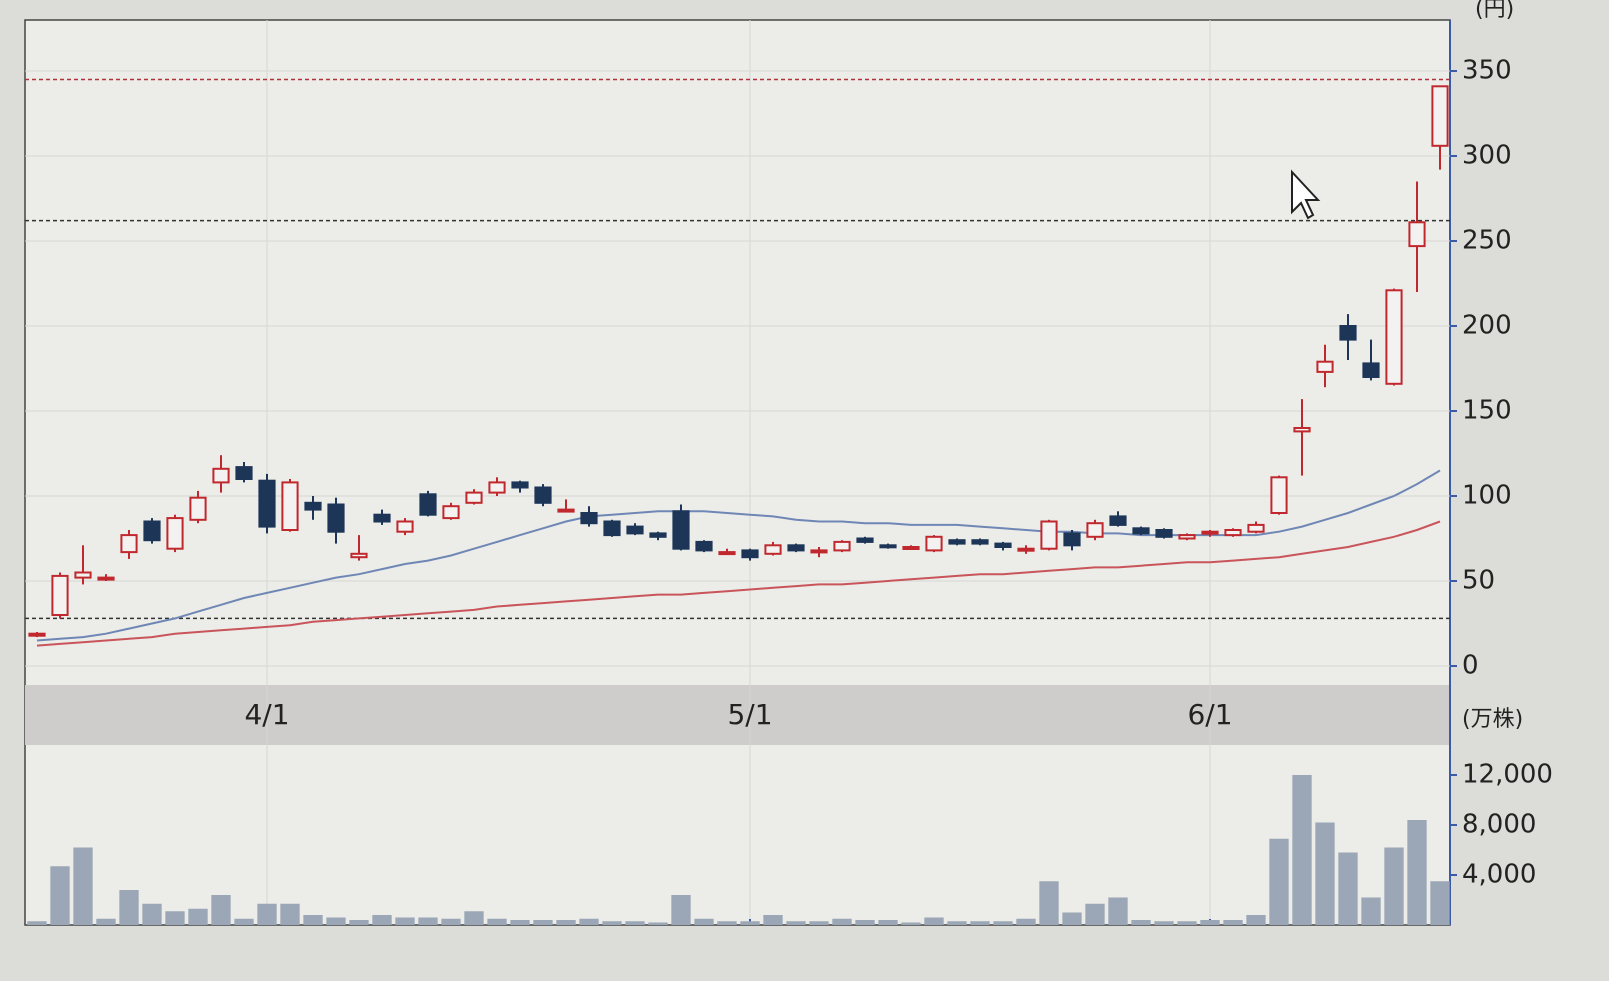  Describe the element at coordinates (738, 583) in the screenshot. I see `moving-average` at that location.